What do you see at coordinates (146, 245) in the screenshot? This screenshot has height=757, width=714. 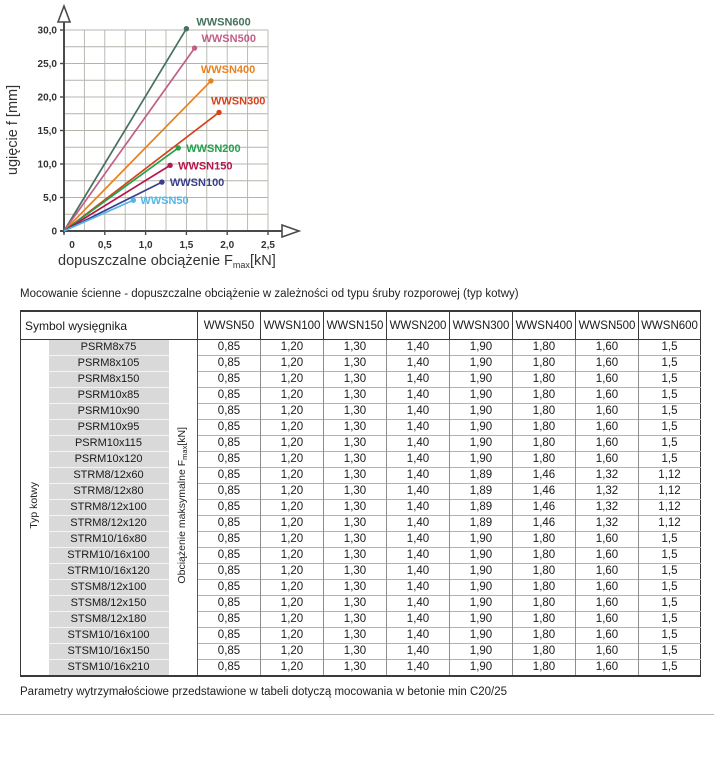 I see `svg-text: 1,0` at bounding box center [146, 245].